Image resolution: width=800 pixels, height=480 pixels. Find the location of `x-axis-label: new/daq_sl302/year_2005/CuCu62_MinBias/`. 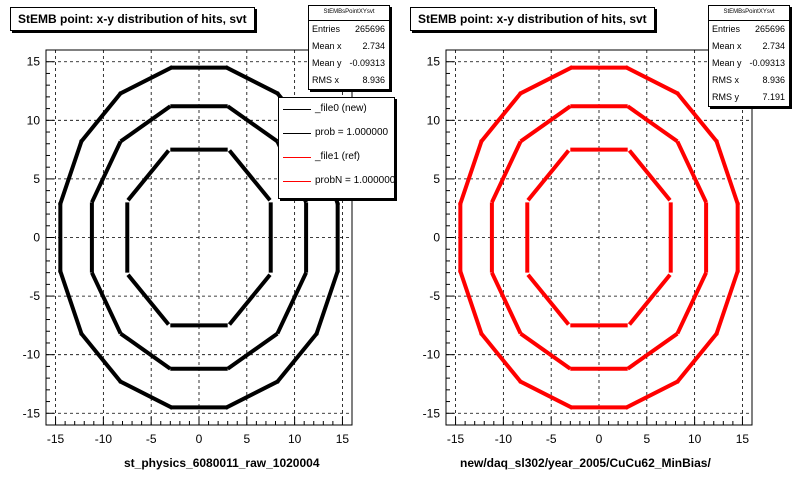

x-axis-label: new/daq_sl302/year_2005/CuCu62_MinBias/ is located at coordinates (585, 463).